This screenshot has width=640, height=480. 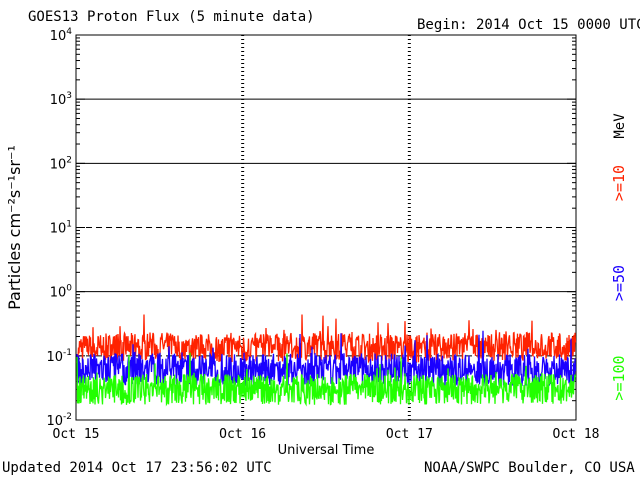 I want to click on x-tick-label: Oct 15, so click(x=76, y=434).